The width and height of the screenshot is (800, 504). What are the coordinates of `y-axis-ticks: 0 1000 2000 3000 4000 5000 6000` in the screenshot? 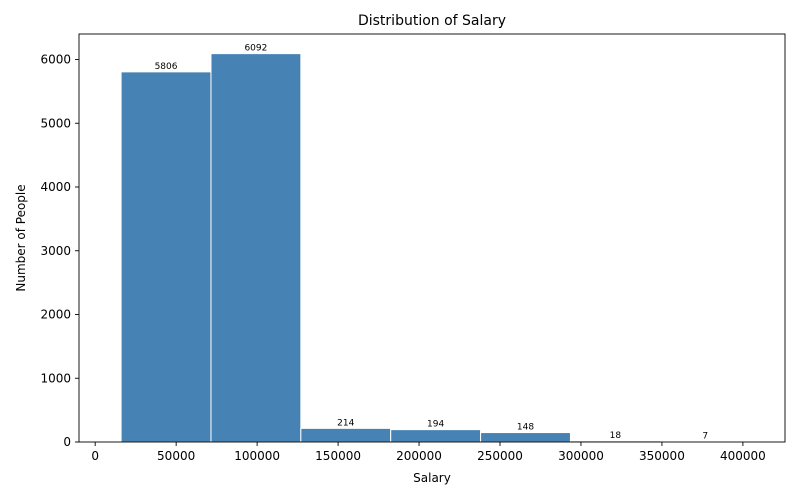 It's located at (59, 251).